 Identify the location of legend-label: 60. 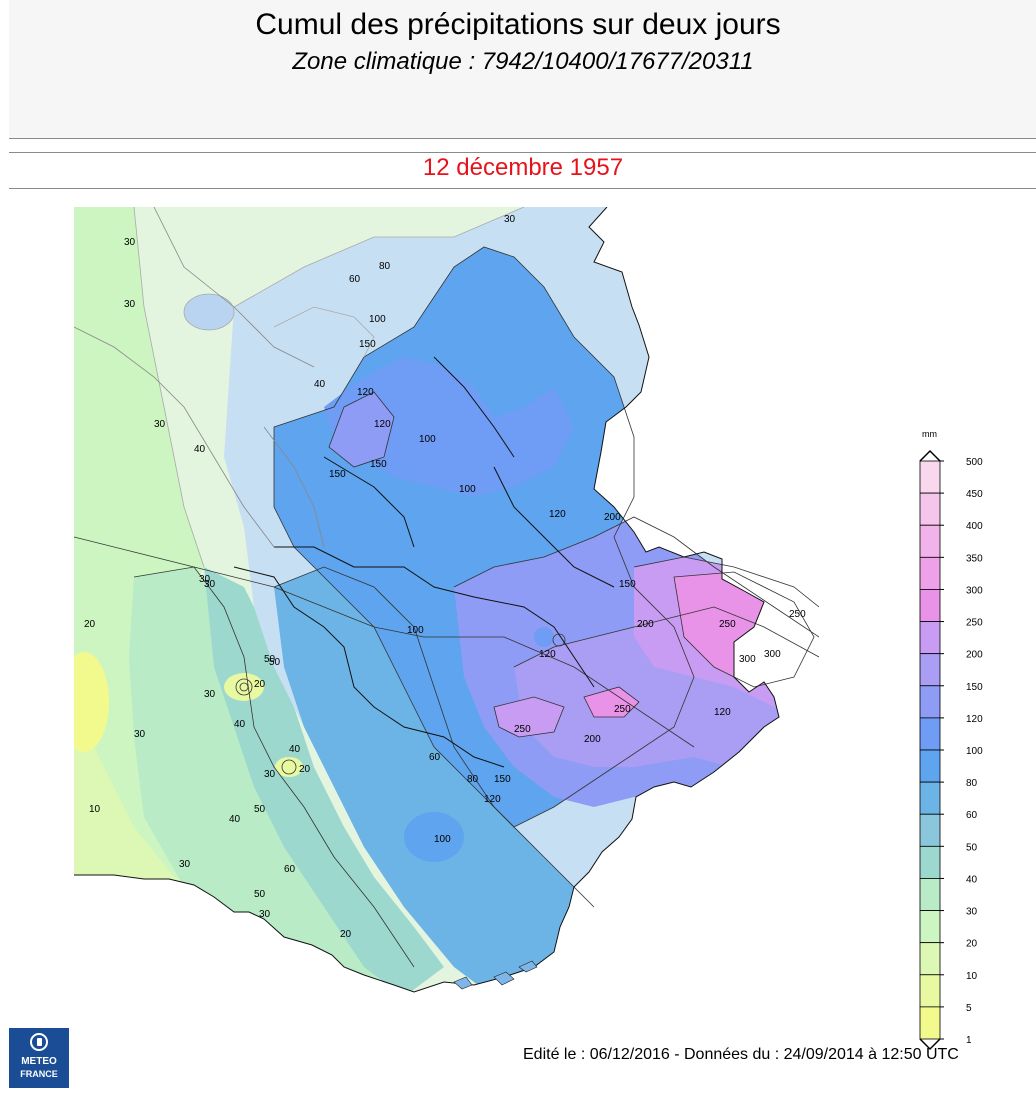
(972, 815).